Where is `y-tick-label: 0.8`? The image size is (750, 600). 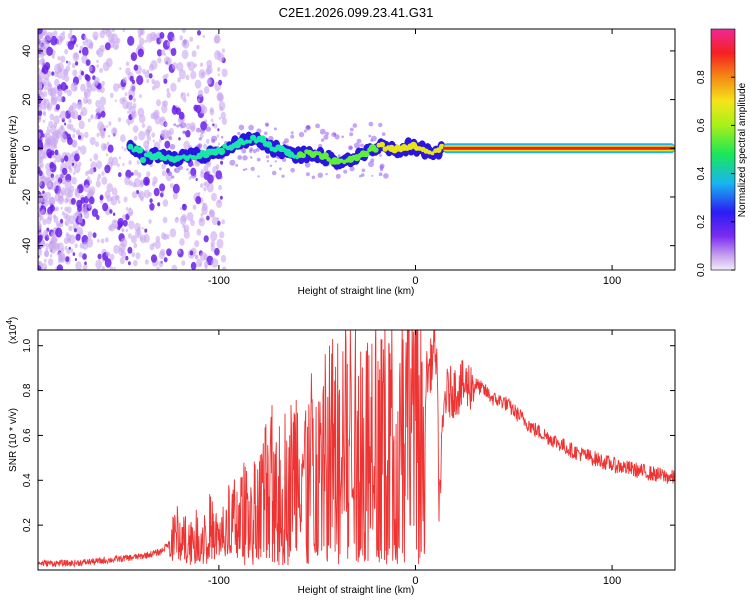 y-tick-label: 0.8 is located at coordinates (27, 390).